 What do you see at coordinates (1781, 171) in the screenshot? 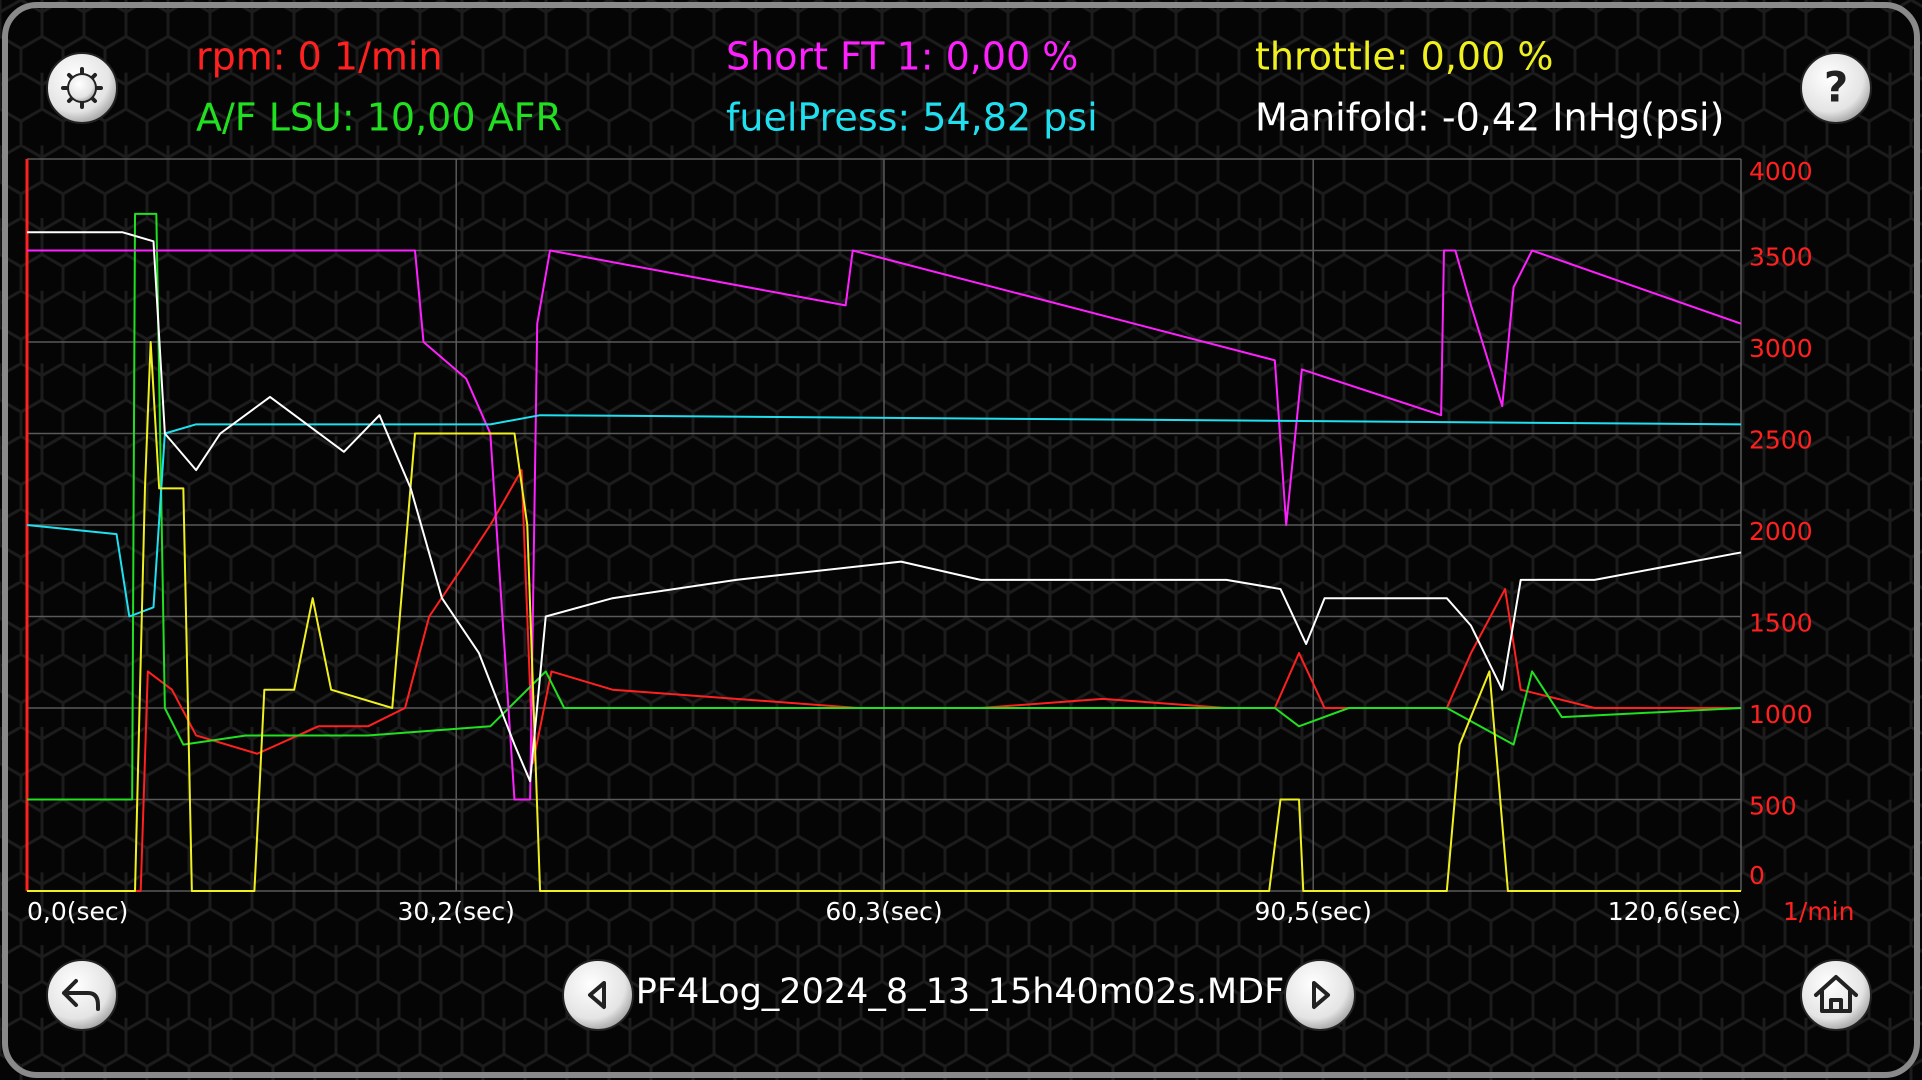
I see `y-tick-label: 4000` at bounding box center [1781, 171].